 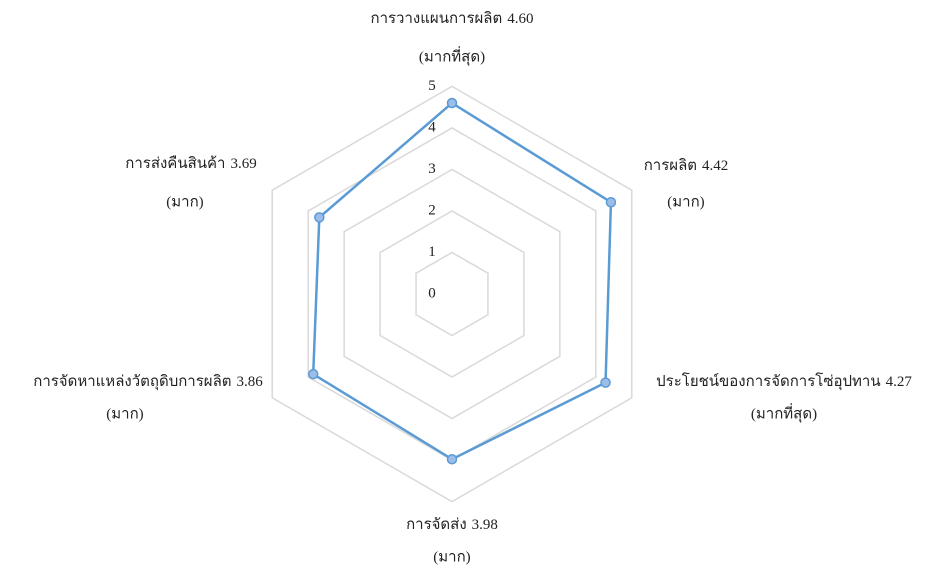 I want to click on grid-ring, so click(x=452, y=294).